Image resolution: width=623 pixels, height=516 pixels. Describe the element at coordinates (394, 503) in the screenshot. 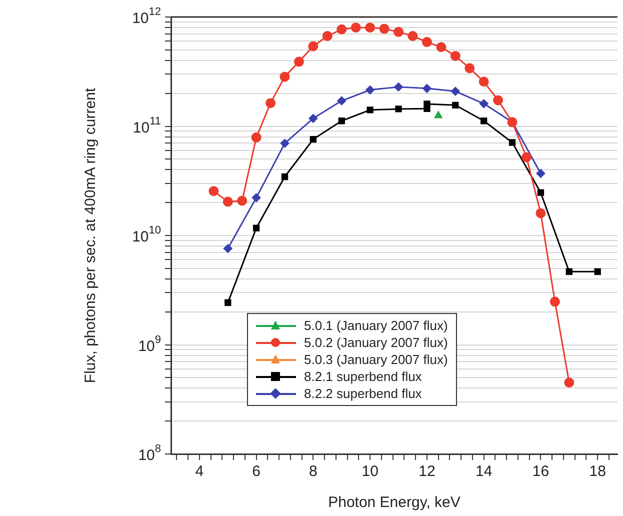

I see `x-axis-title: Photon Energy, keV` at that location.